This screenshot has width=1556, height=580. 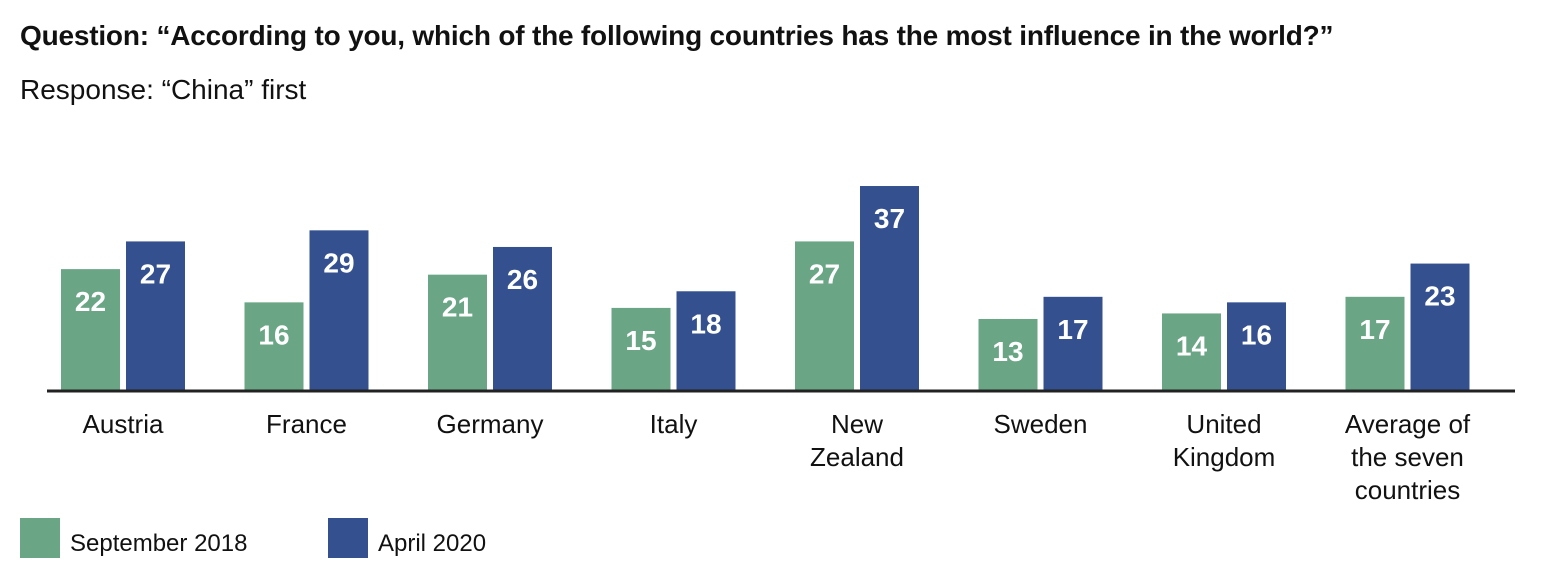 What do you see at coordinates (159, 543) in the screenshot?
I see `legend-label: September 2018` at bounding box center [159, 543].